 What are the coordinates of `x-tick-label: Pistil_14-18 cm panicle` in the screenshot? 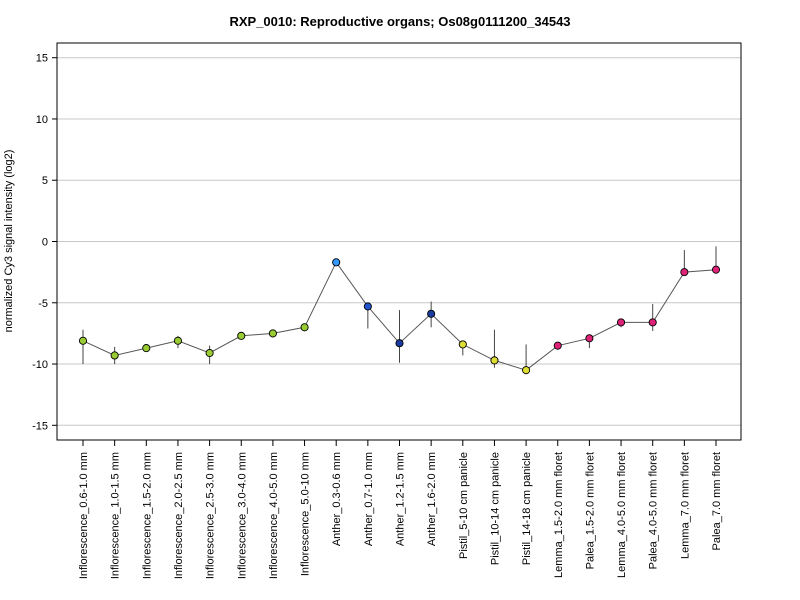 It's located at (527, 508).